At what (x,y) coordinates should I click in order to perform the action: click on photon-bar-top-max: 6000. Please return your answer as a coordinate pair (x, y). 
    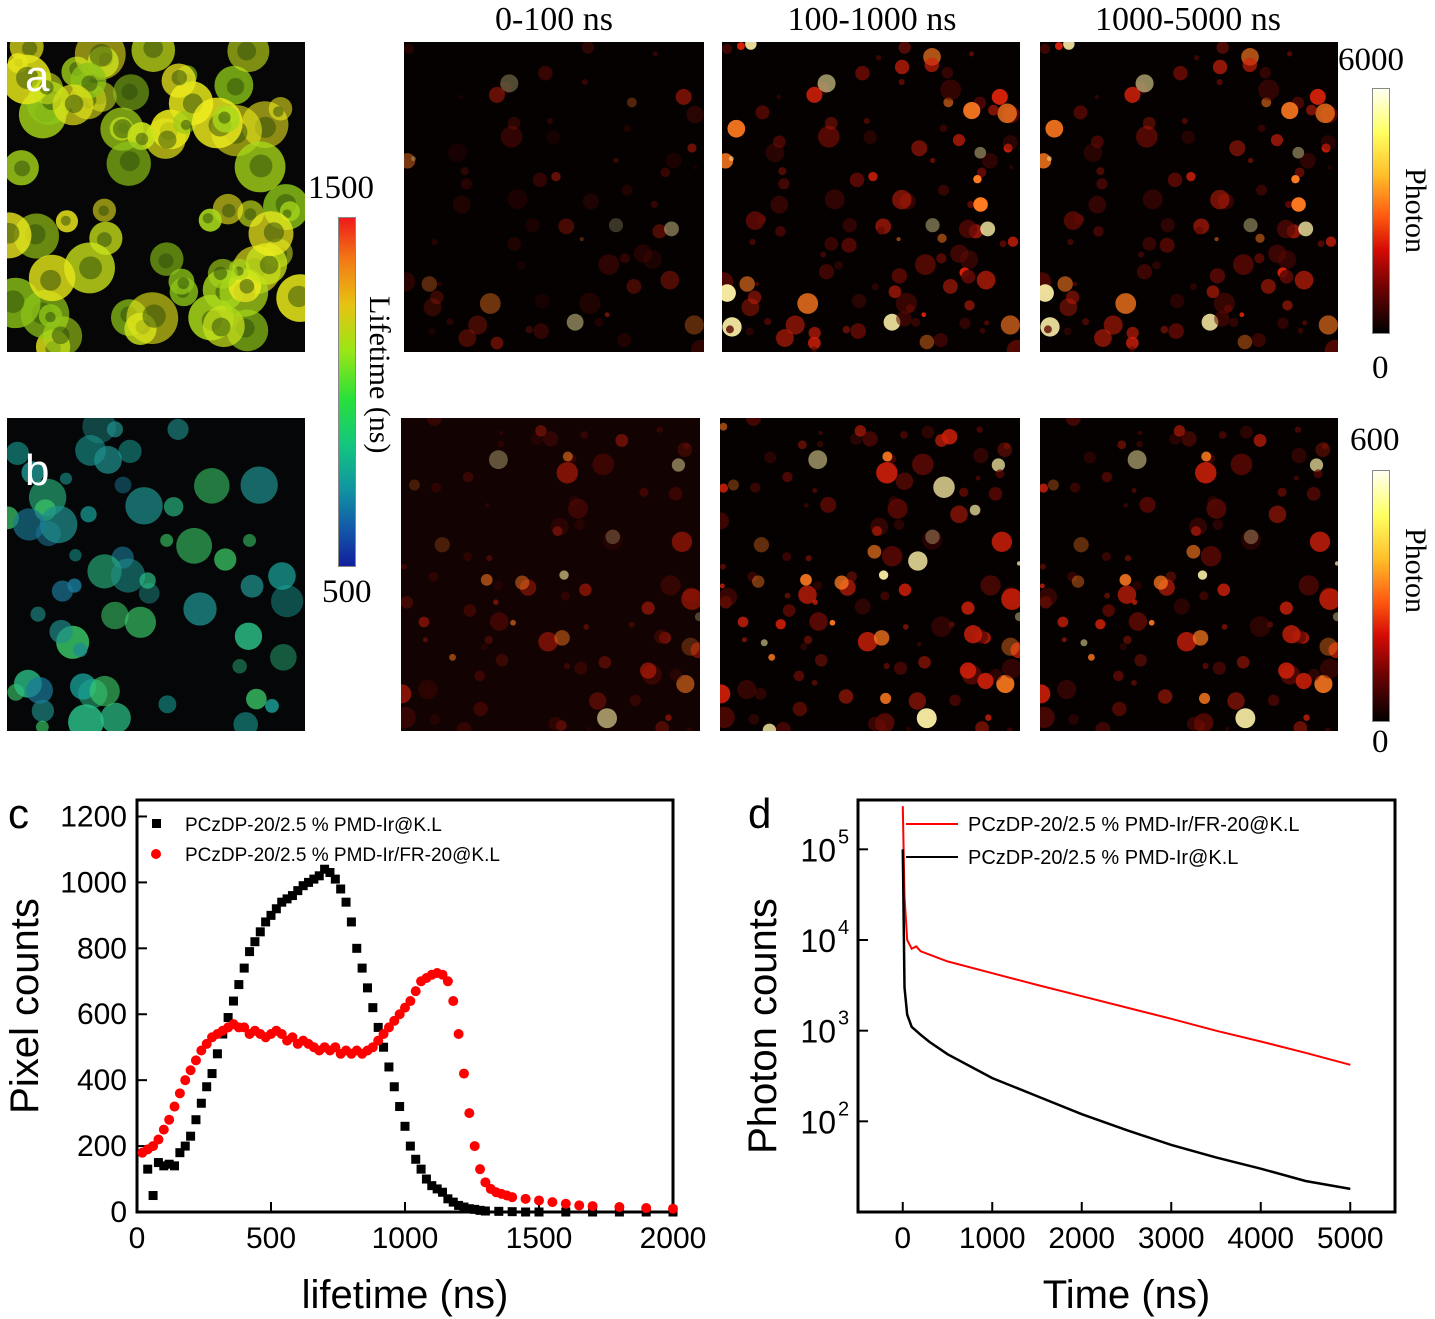
    Looking at the image, I should click on (1371, 60).